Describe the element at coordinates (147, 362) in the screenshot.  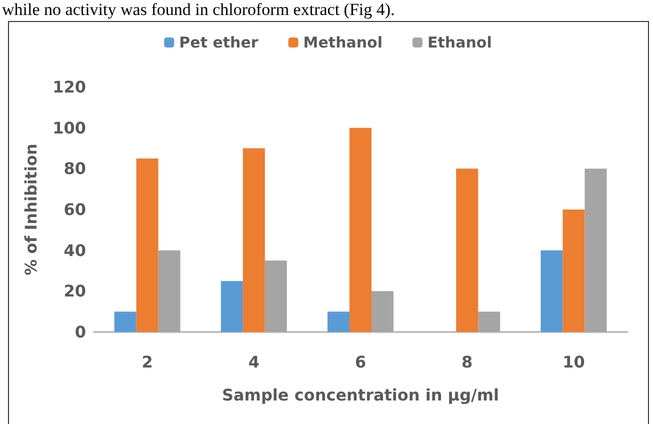
I see `x-tick-label: 2` at that location.